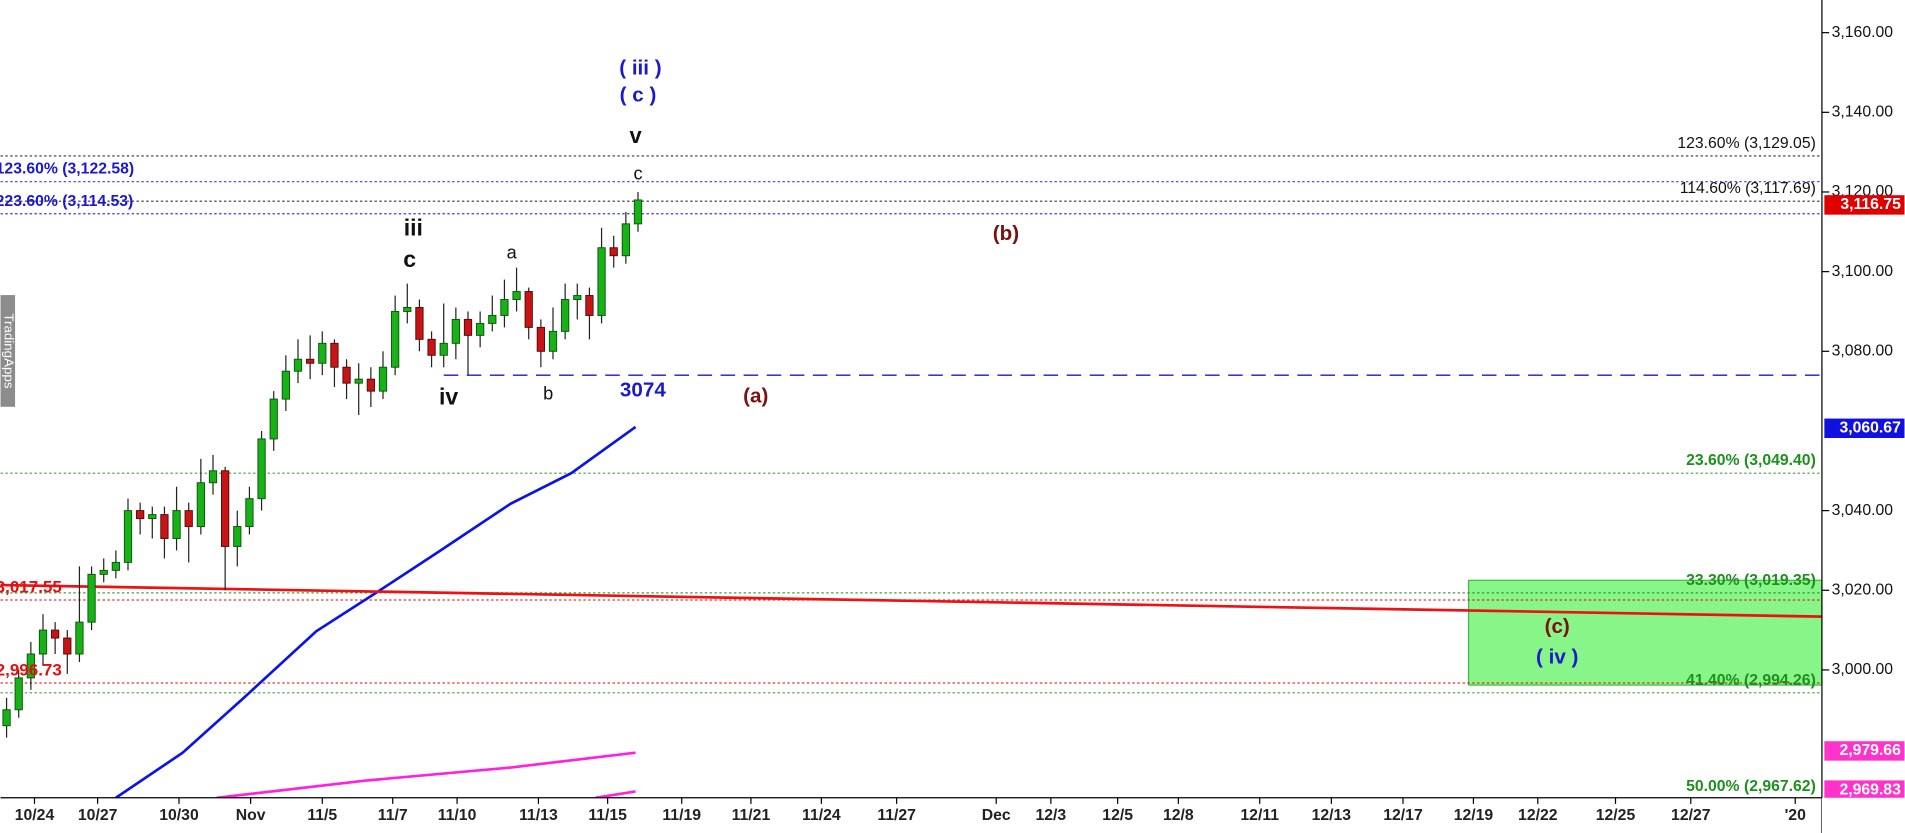 The image size is (1905, 833). Describe the element at coordinates (1751, 460) in the screenshot. I see `level-label: 23.60% (3,049.40)` at that location.